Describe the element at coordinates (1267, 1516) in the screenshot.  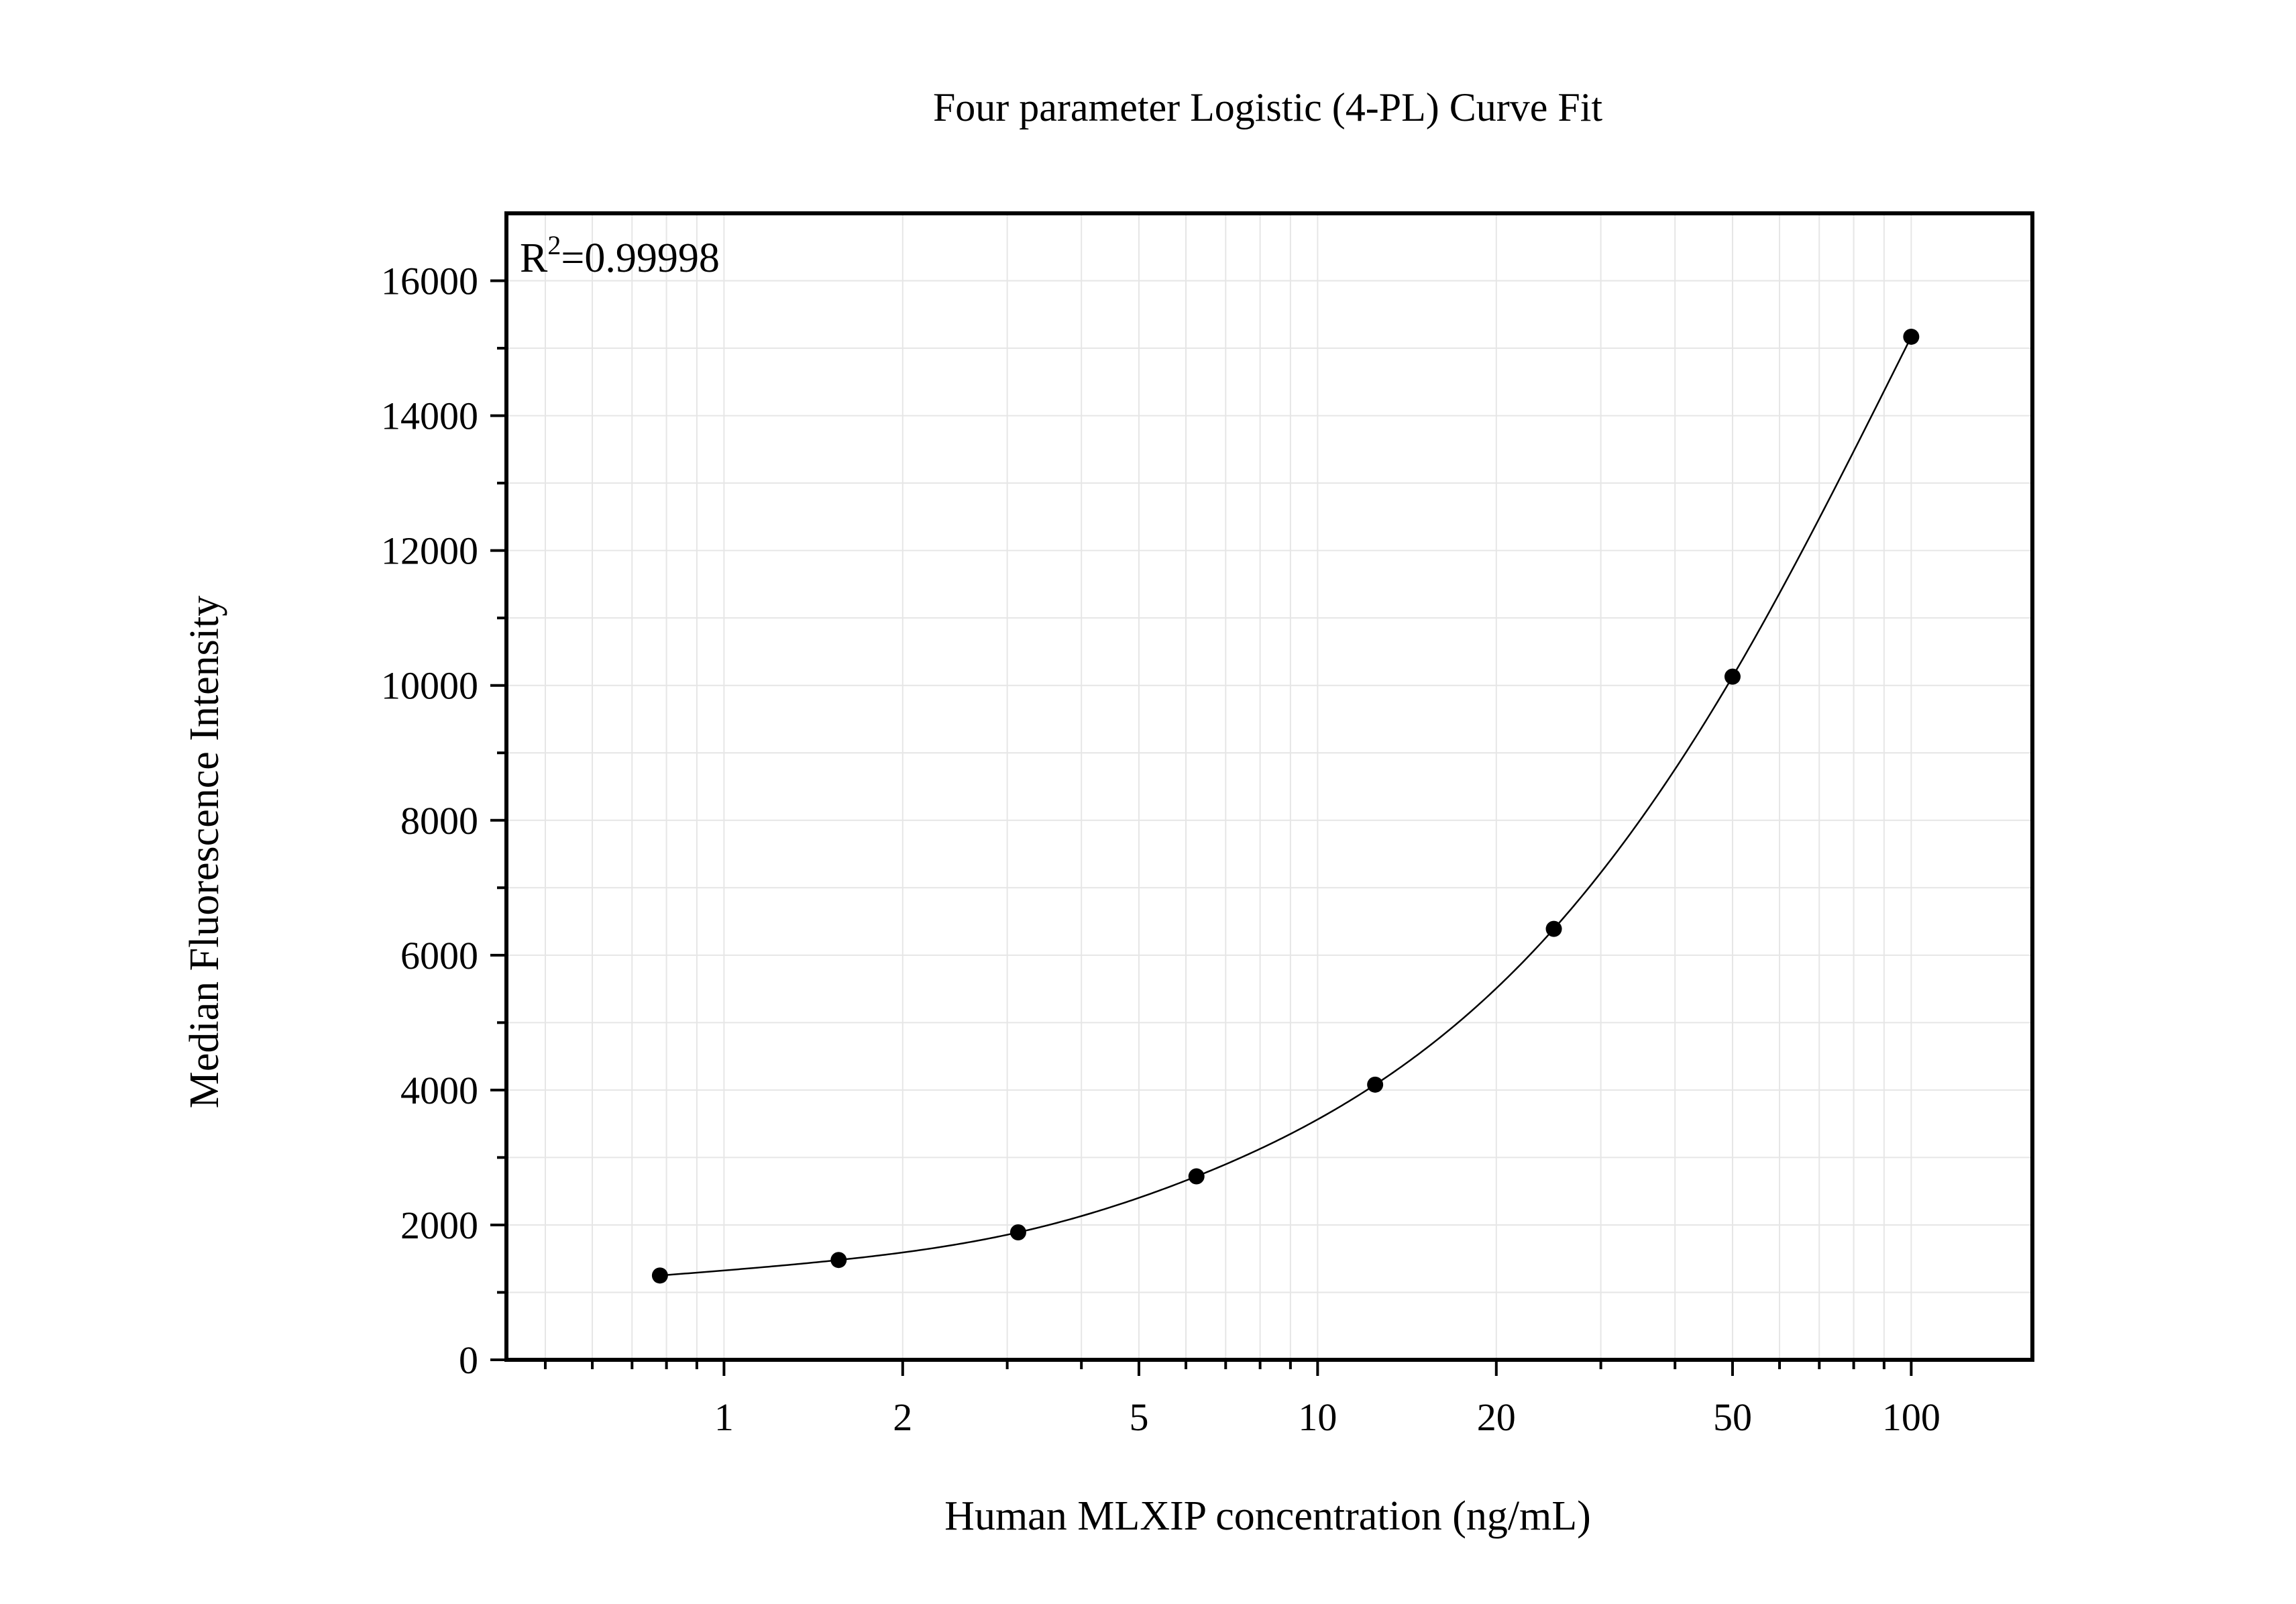
I see `x-axis-label: Human MLXIP concentration (ng/mL)` at that location.